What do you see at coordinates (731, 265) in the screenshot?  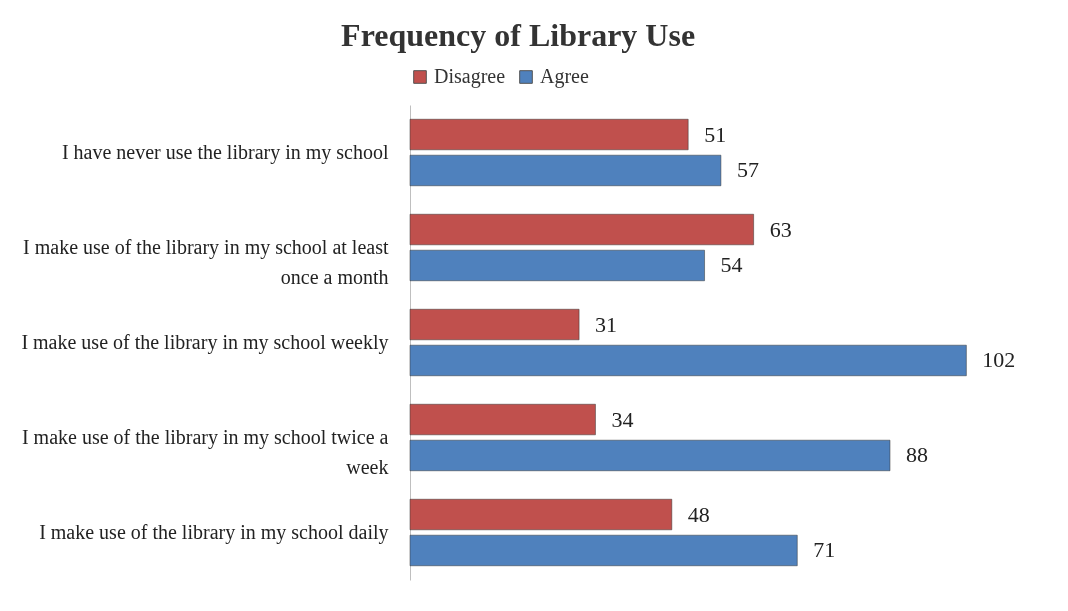 I see `data-label: 54` at bounding box center [731, 265].